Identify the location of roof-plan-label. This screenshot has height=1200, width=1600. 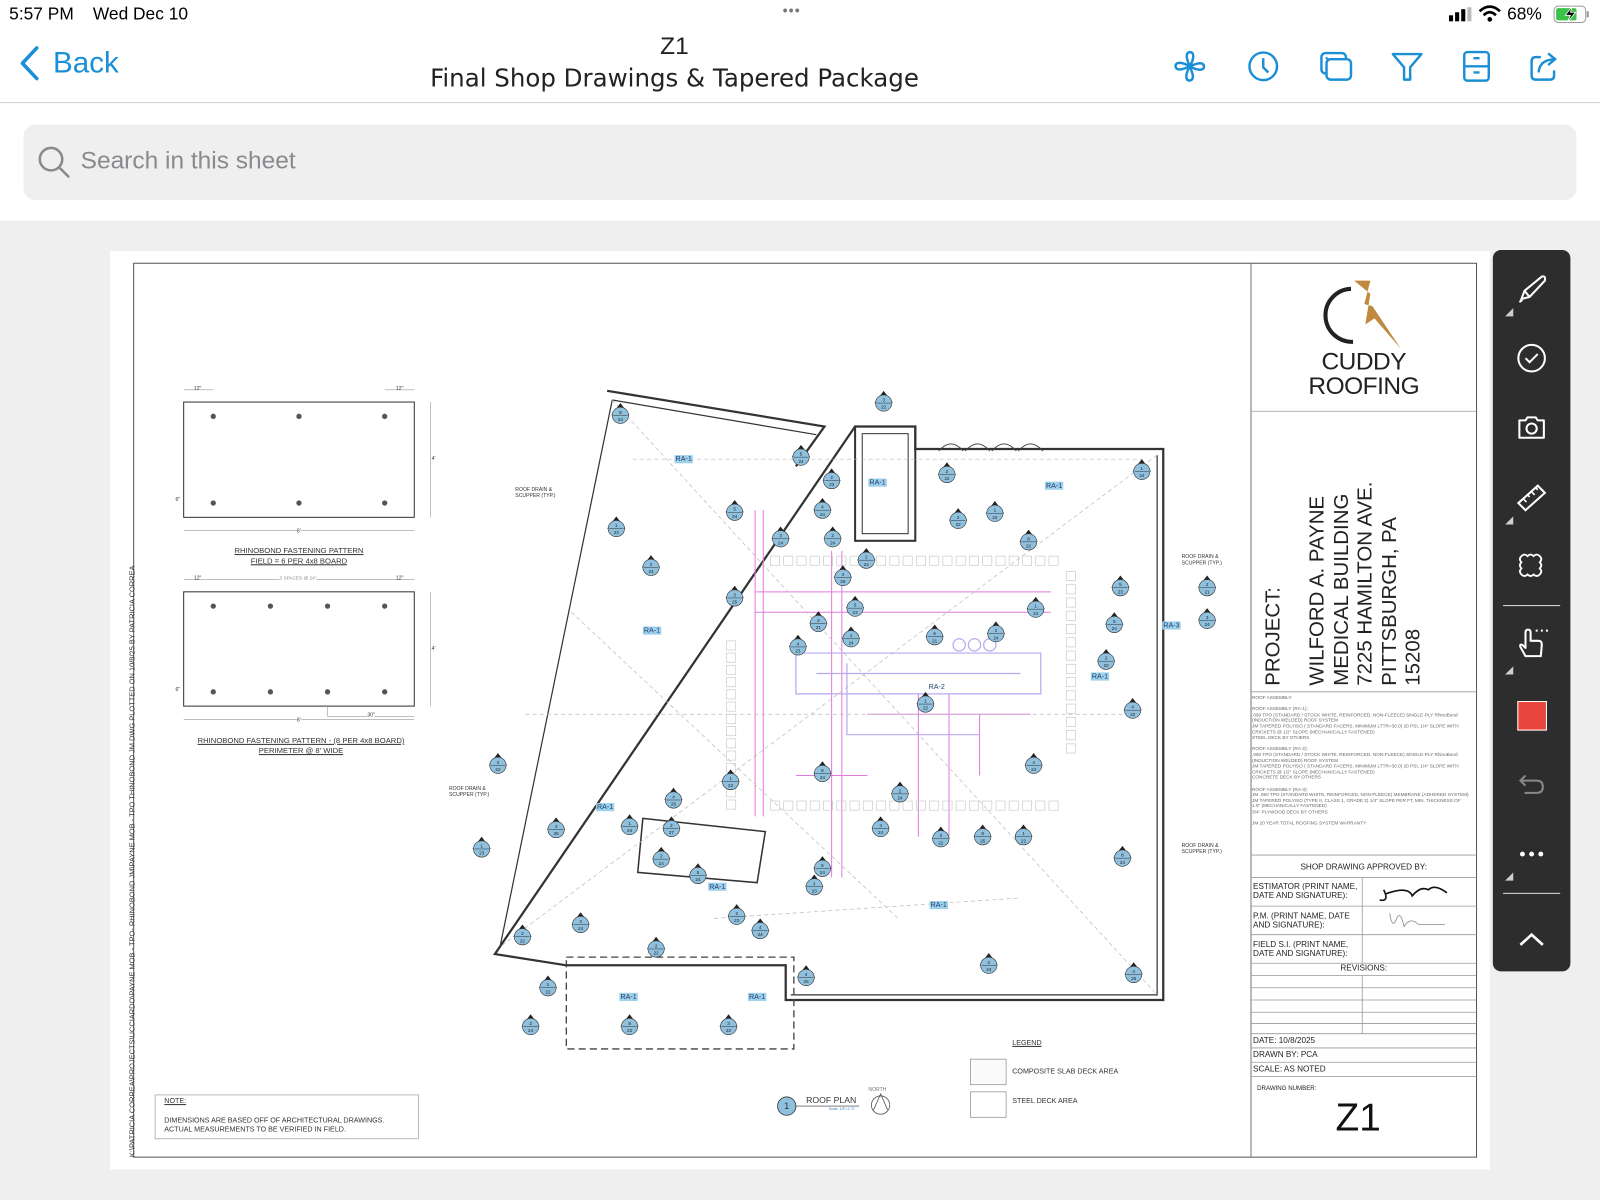
(834, 1104).